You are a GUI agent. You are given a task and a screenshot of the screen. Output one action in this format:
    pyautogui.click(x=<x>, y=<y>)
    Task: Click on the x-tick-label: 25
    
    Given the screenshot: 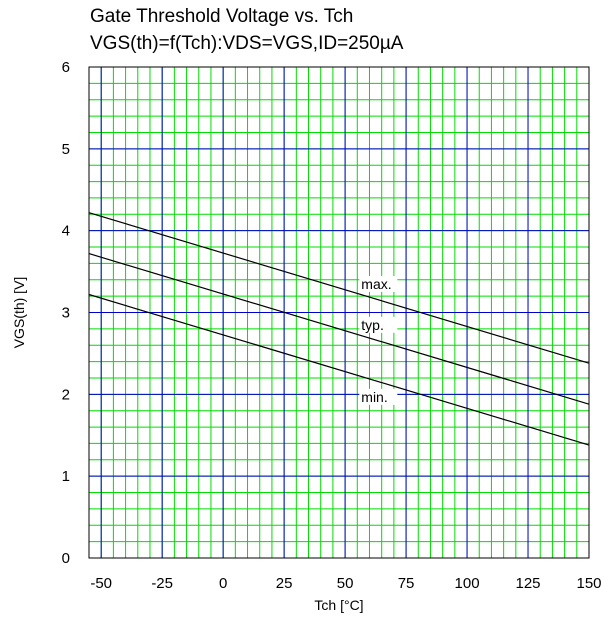 What is the action you would take?
    pyautogui.click(x=284, y=583)
    